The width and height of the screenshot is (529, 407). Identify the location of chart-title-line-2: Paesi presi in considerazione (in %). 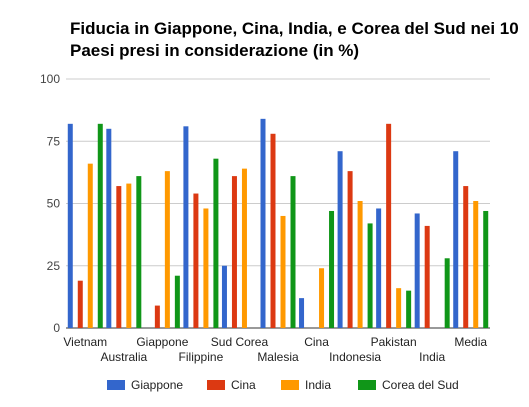
(215, 50).